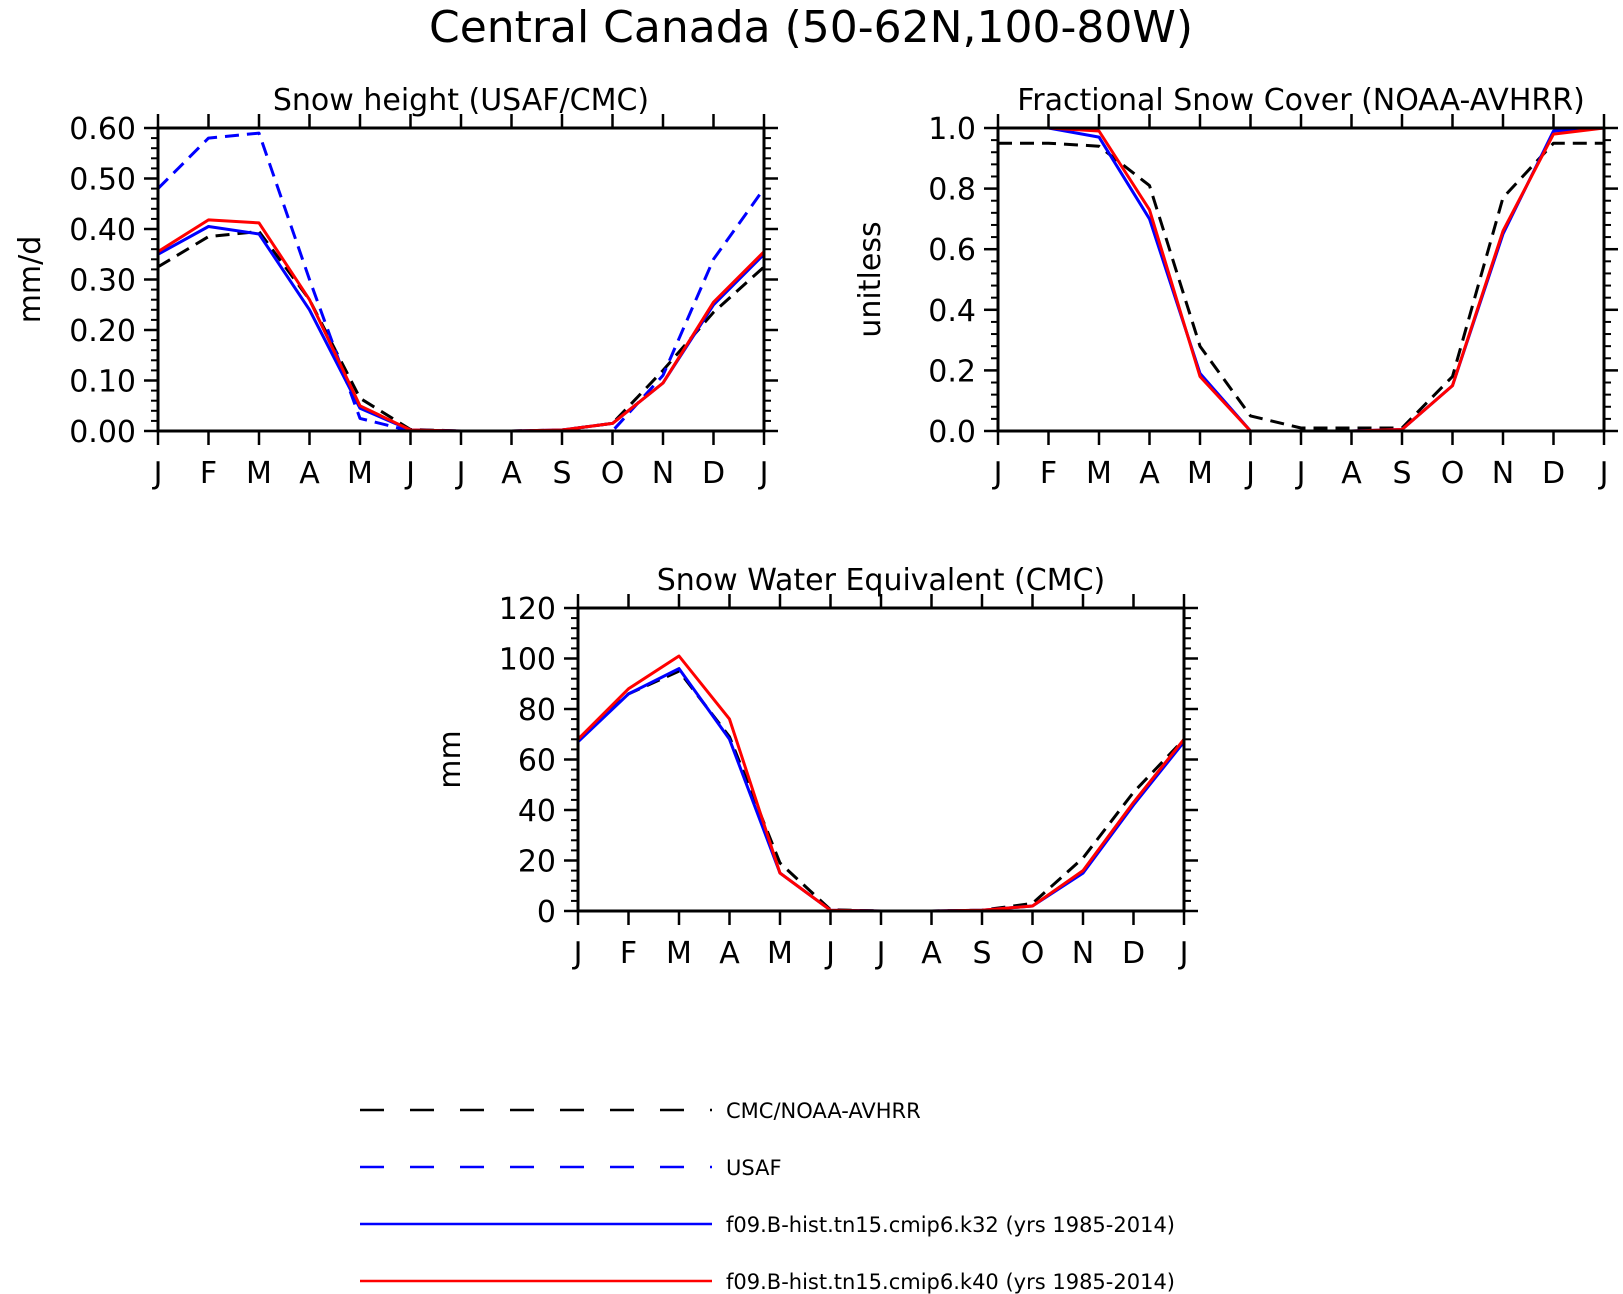 The height and width of the screenshot is (1294, 1623). What do you see at coordinates (102, 129) in the screenshot?
I see `y-tick-label: 0.60` at bounding box center [102, 129].